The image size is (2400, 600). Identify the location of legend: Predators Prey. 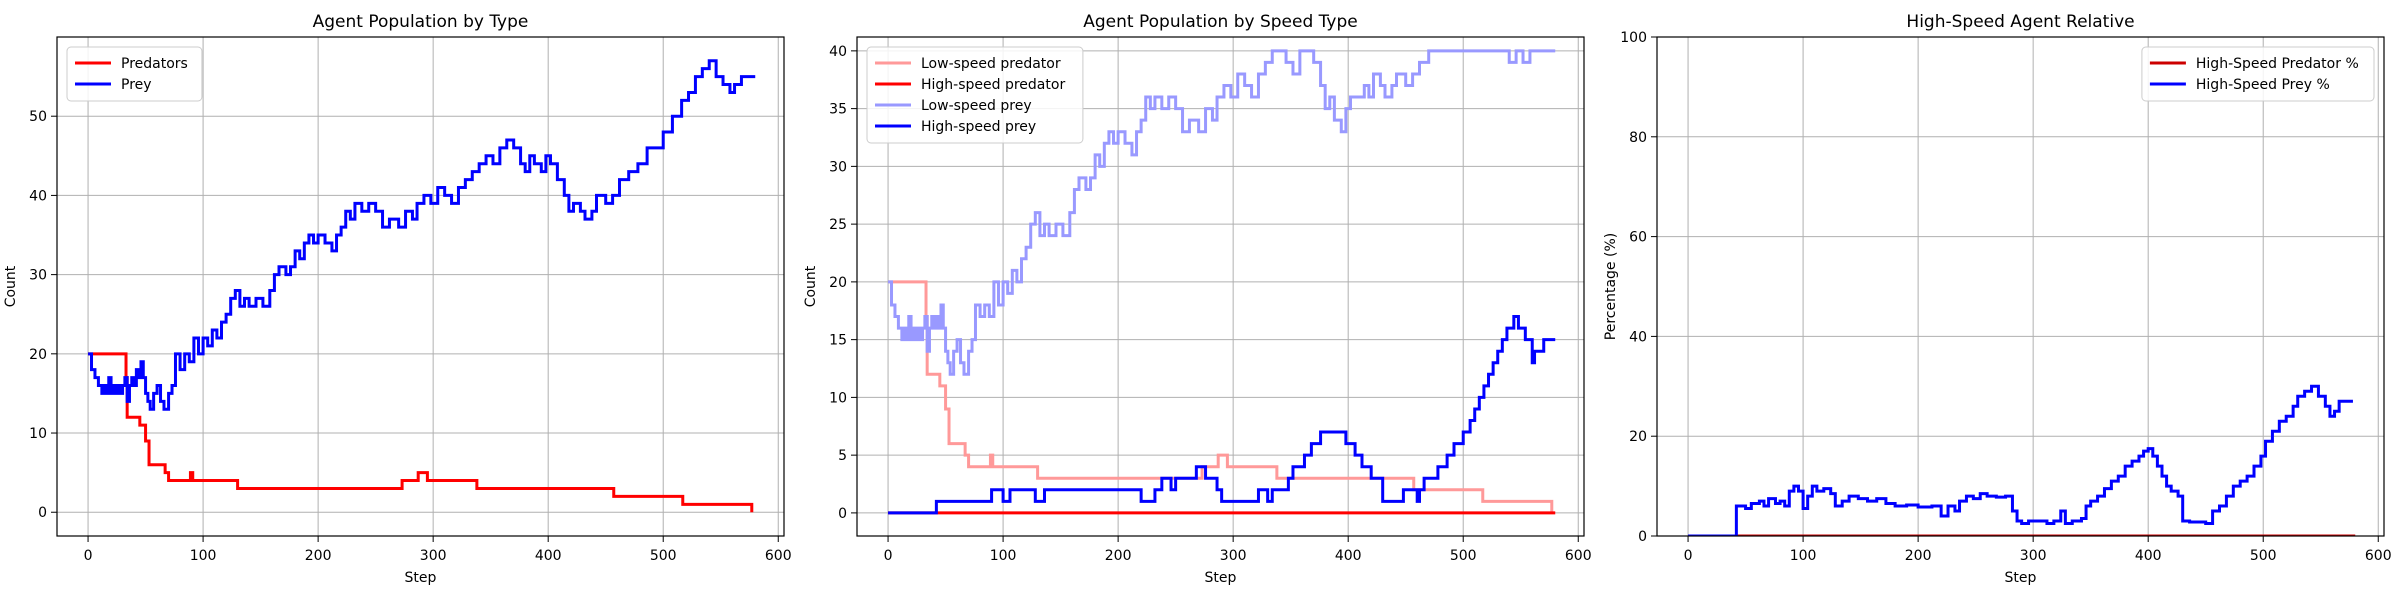
(134, 74).